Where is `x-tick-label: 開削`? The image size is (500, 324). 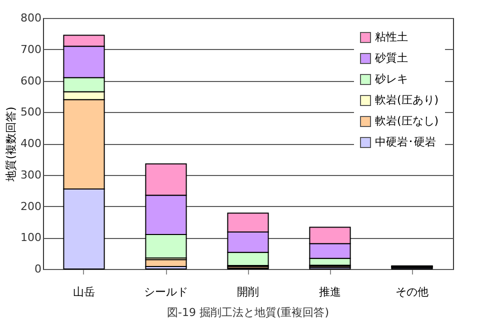
x-tick-label: 開削 is located at coordinates (248, 292).